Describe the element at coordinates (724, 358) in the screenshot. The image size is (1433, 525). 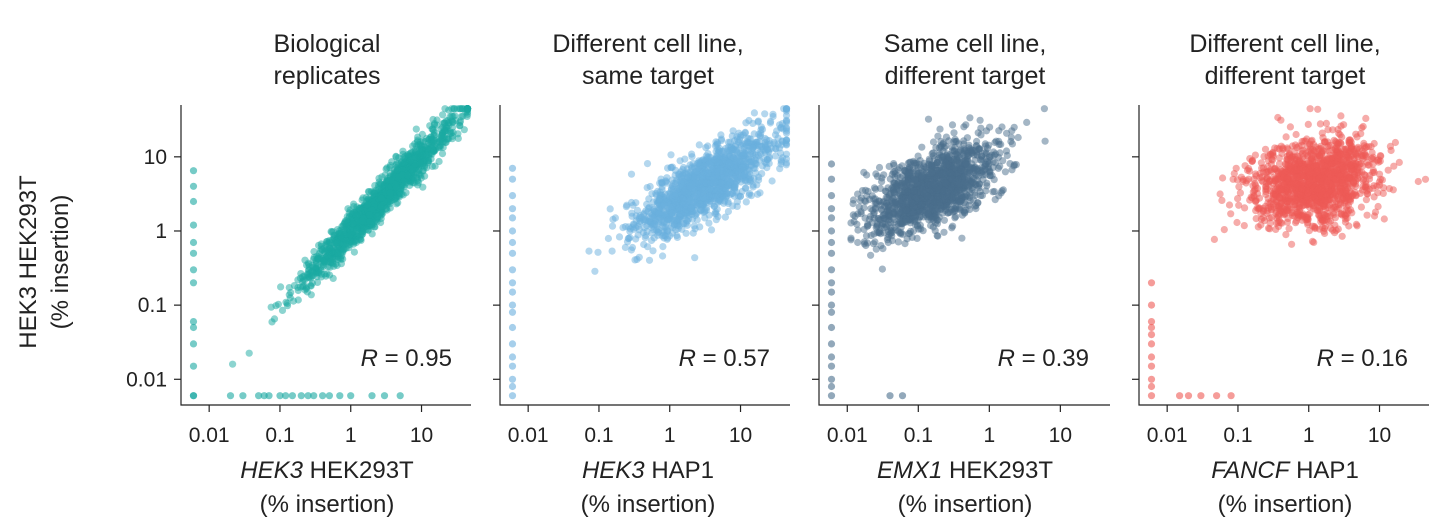
I see `panel-2-r-value: R = 0.57` at that location.